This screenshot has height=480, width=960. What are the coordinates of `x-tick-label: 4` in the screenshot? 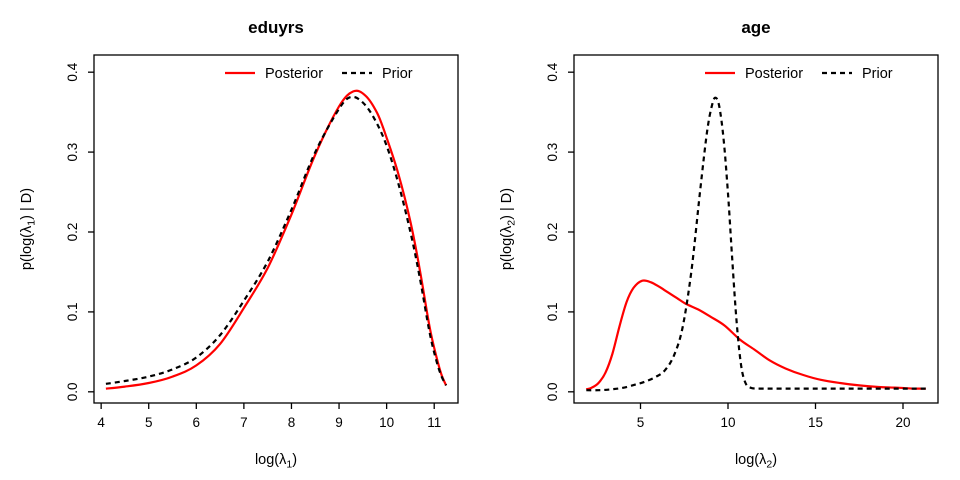 It's located at (101, 422).